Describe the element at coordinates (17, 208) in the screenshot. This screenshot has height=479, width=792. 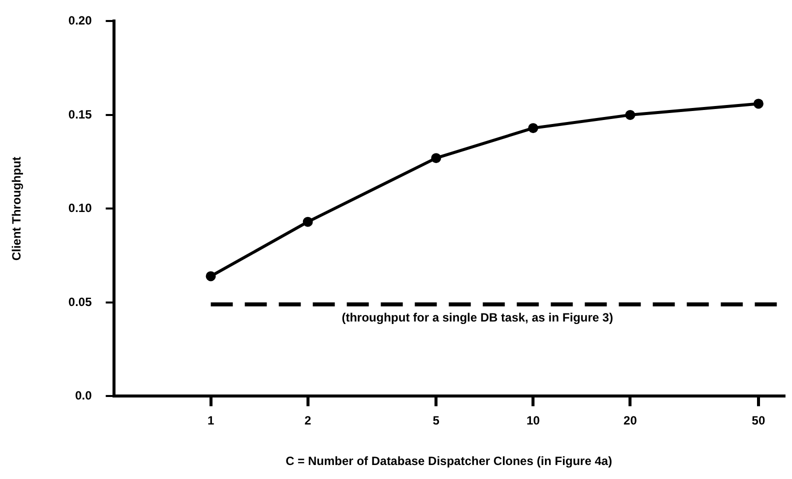
I see `y-axis-title: Client Throughput` at that location.